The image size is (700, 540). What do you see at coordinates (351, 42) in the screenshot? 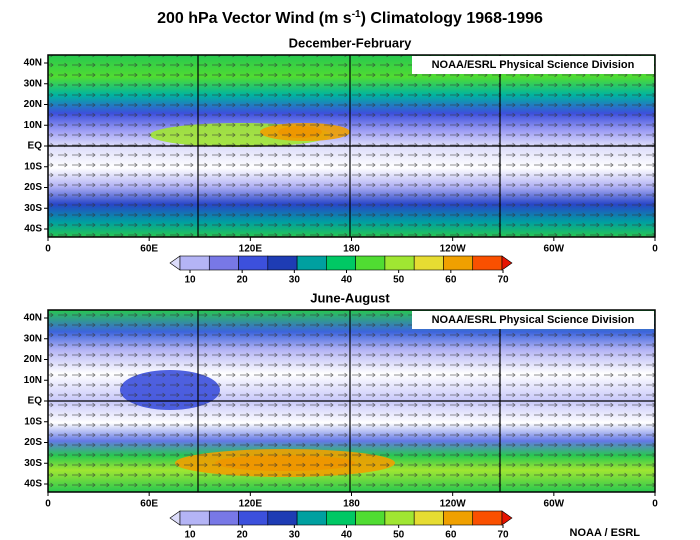
I see `panel-subtitle: December-February` at bounding box center [351, 42].